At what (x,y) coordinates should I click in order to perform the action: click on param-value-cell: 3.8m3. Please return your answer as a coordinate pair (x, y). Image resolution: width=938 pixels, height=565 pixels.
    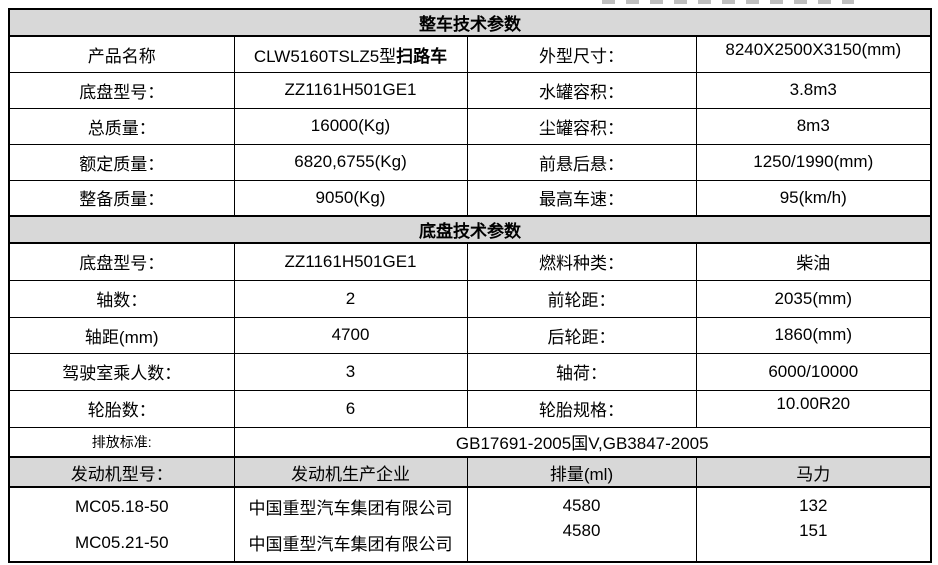
    Looking at the image, I should click on (813, 90).